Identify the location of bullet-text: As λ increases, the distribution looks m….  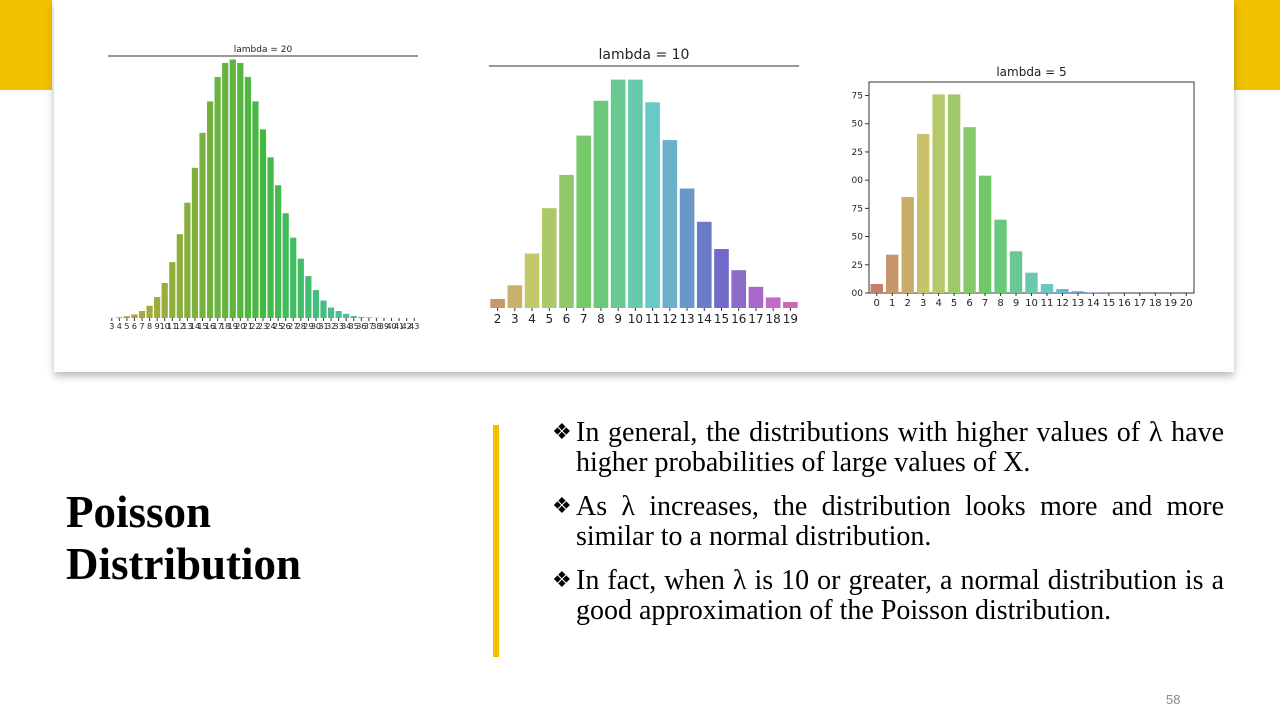
(900, 521).